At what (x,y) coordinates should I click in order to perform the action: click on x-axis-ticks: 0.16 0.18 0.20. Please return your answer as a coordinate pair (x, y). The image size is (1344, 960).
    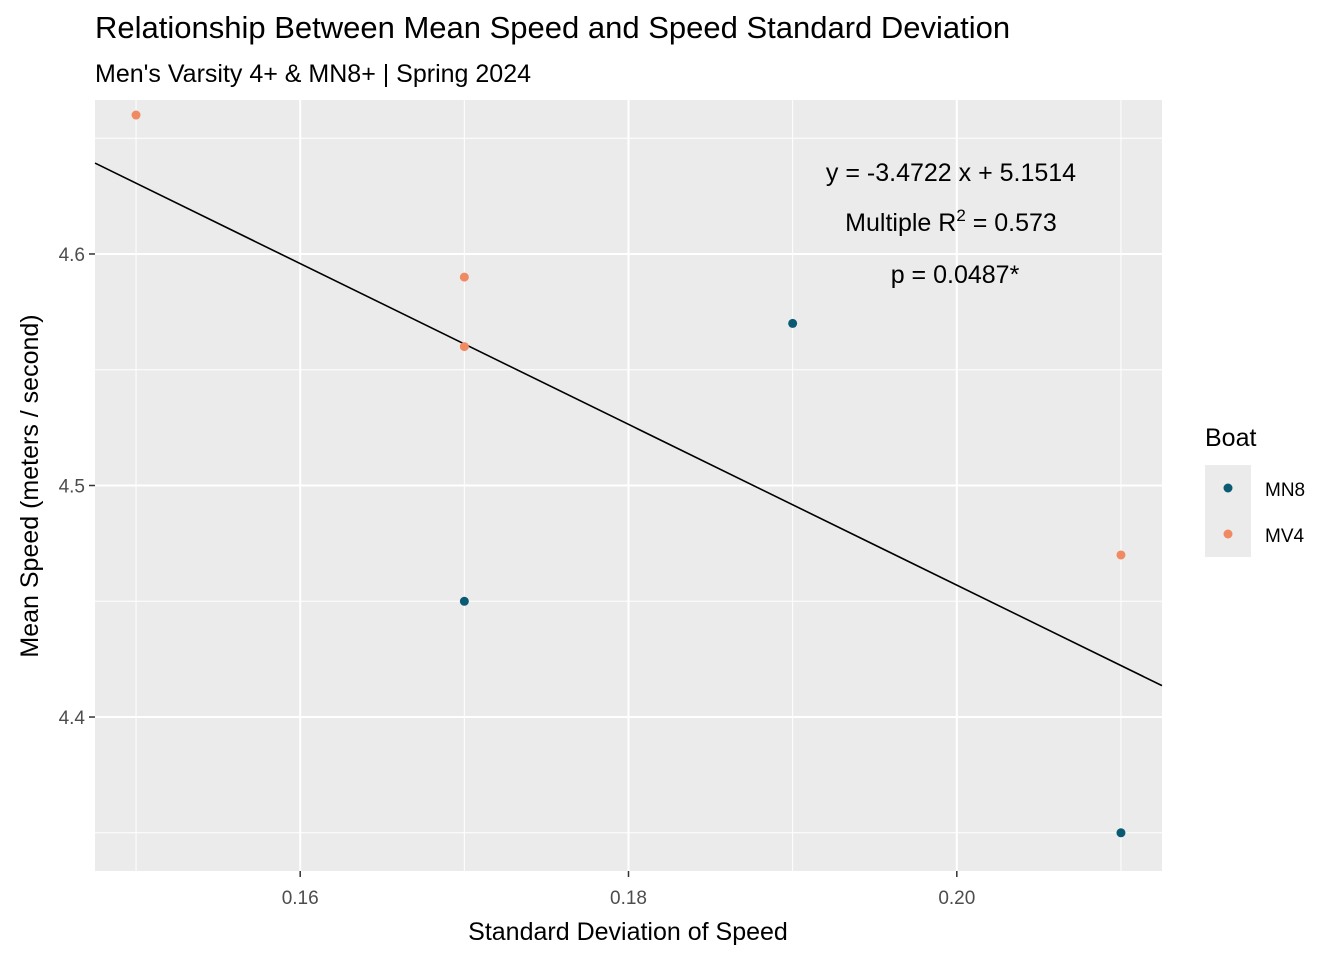
    Looking at the image, I should click on (628, 890).